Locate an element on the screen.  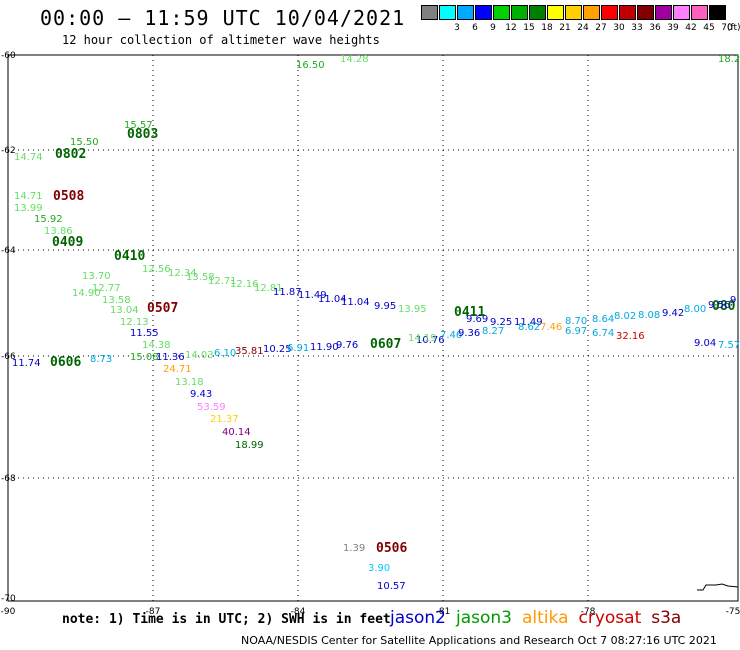
lon-tick-label: -90 is located at coordinates (8, 612).